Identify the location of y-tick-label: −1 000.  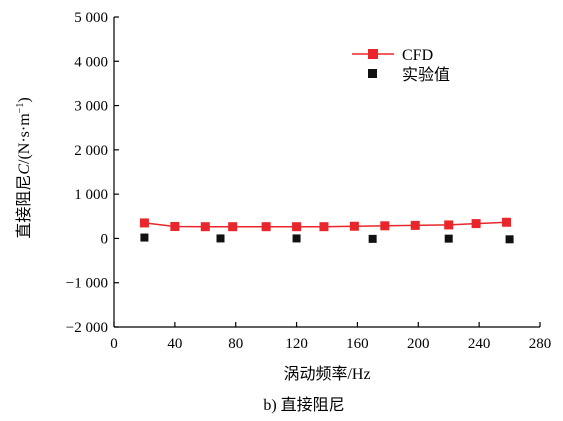
(87, 284).